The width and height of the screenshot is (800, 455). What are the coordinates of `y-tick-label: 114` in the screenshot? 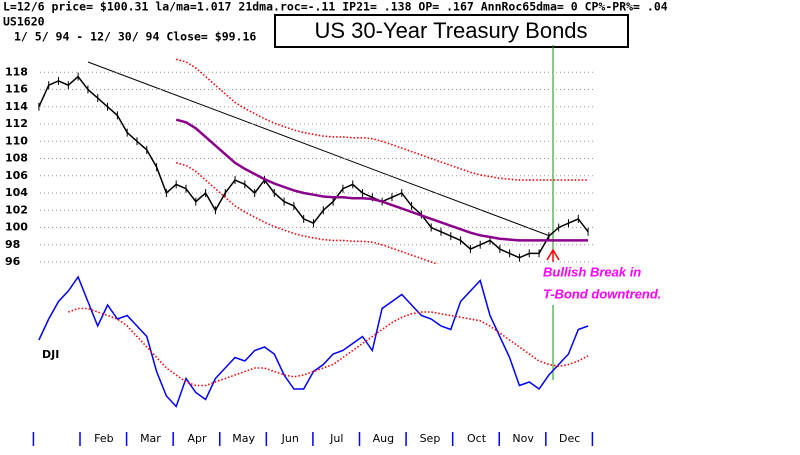 It's located at (16, 106).